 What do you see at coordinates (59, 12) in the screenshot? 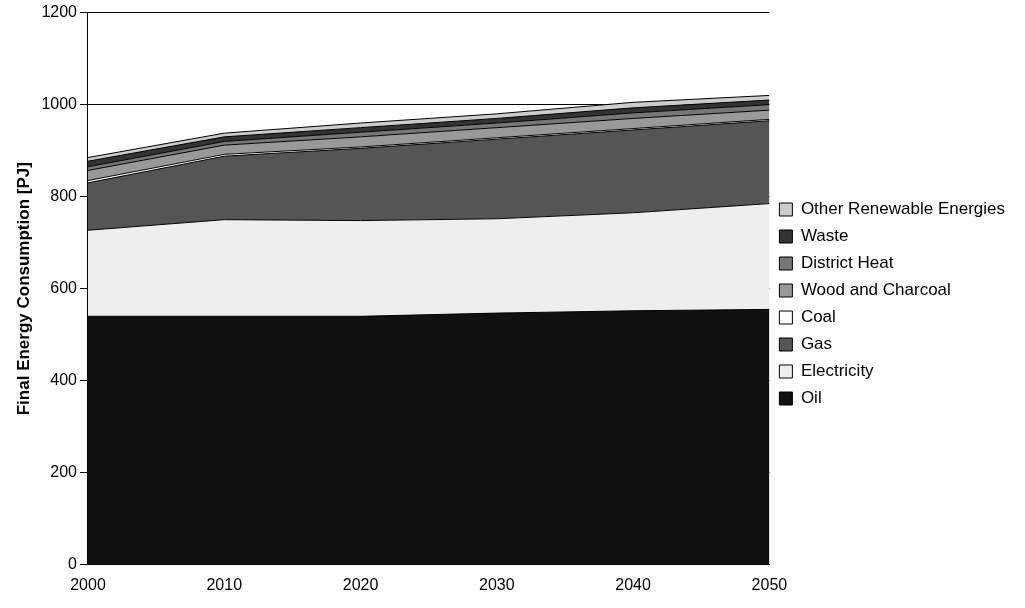
I see `y-tick-label: 1200` at bounding box center [59, 12].